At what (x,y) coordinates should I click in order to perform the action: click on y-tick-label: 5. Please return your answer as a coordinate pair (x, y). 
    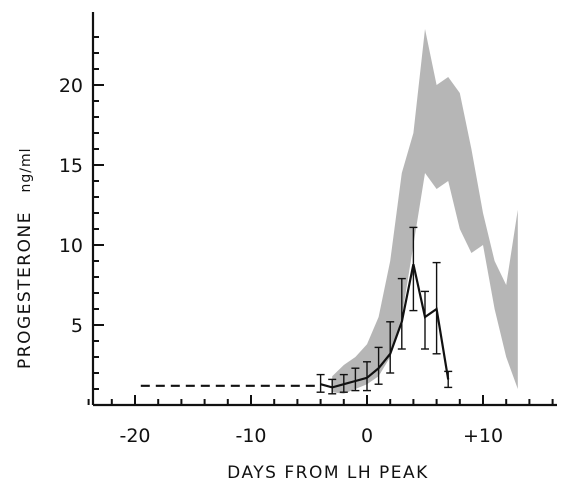
    Looking at the image, I should click on (77, 326).